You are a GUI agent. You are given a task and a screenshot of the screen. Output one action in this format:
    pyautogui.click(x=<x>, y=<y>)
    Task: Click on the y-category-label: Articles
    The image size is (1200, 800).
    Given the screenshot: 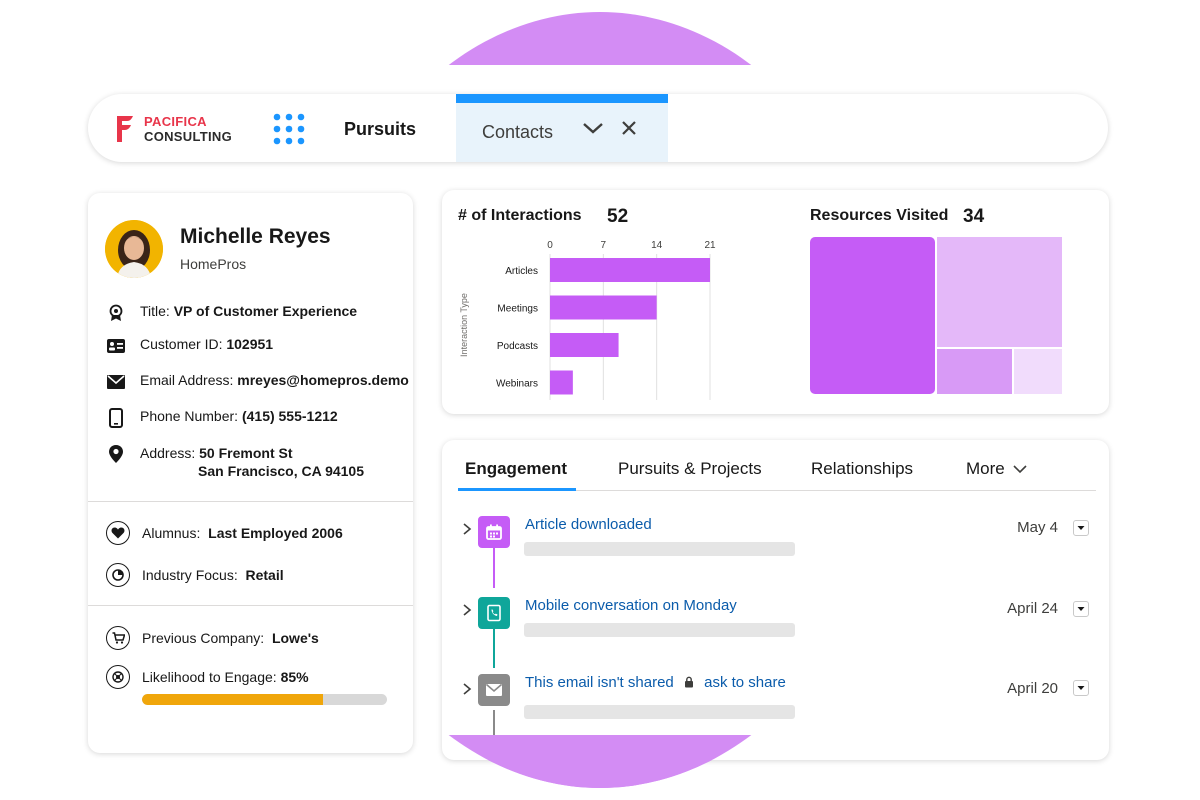 What is the action you would take?
    pyautogui.click(x=521, y=271)
    